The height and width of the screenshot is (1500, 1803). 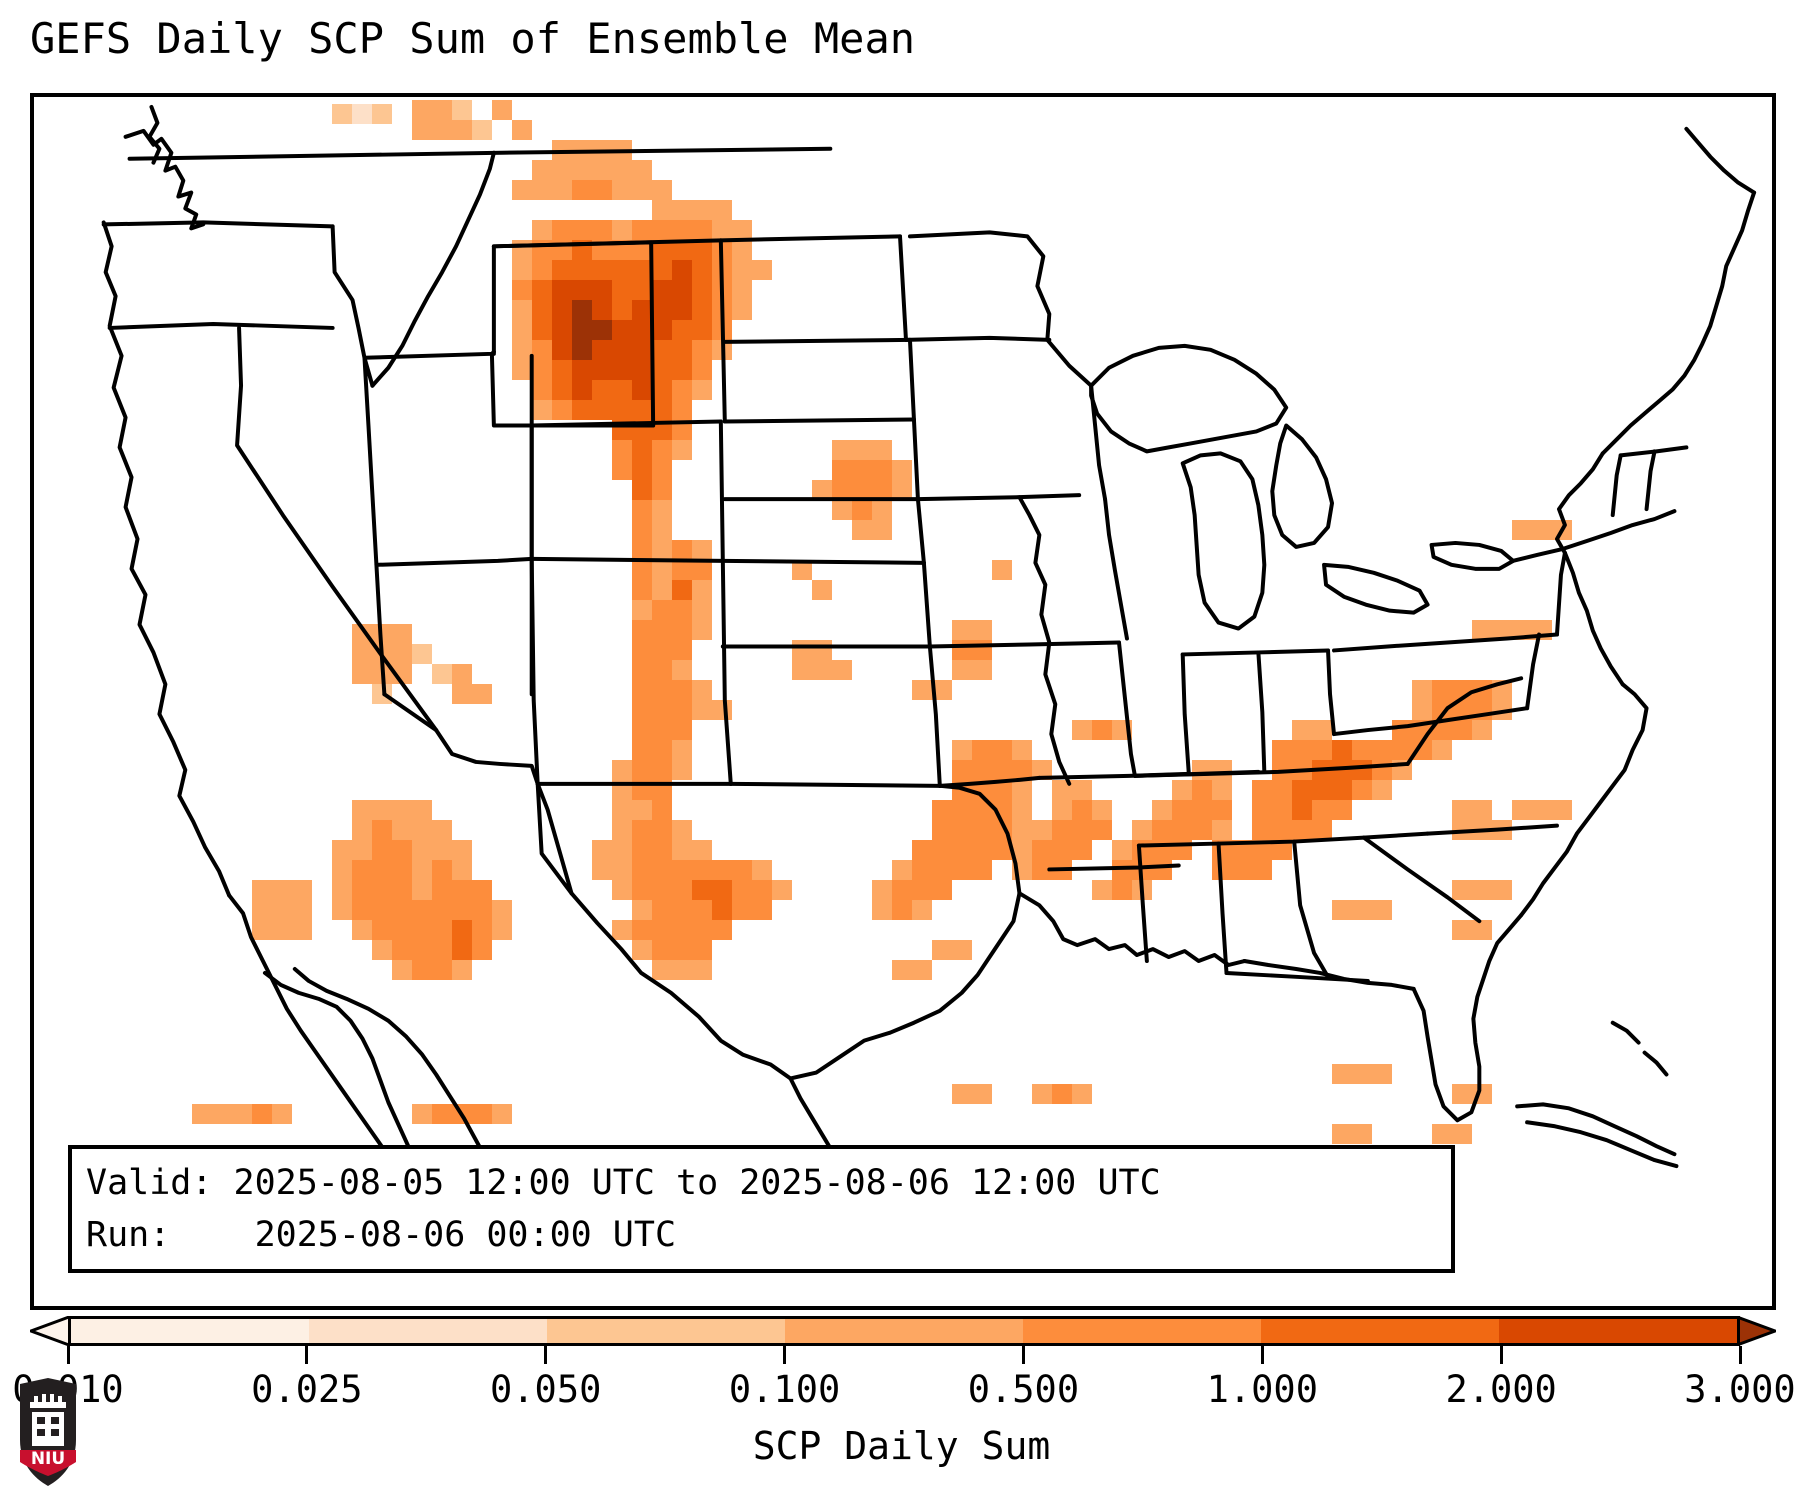 I want to click on niu-logo: NIU, so click(x=48, y=1432).